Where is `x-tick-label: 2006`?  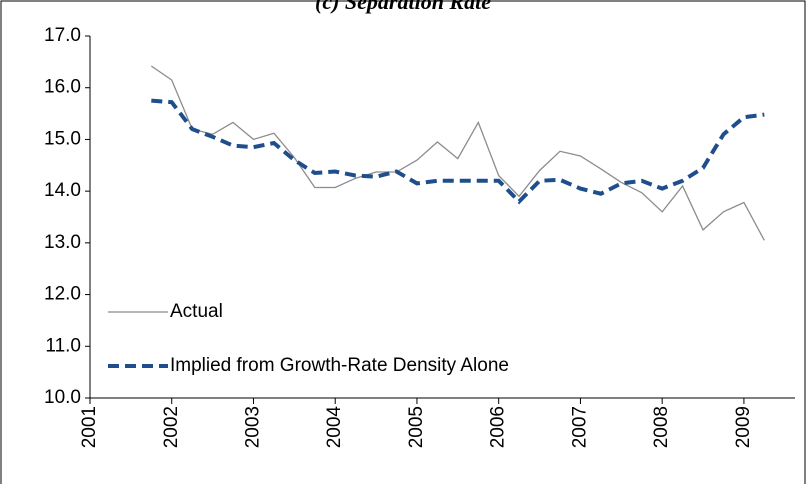
x-tick-label: 2006 is located at coordinates (498, 427).